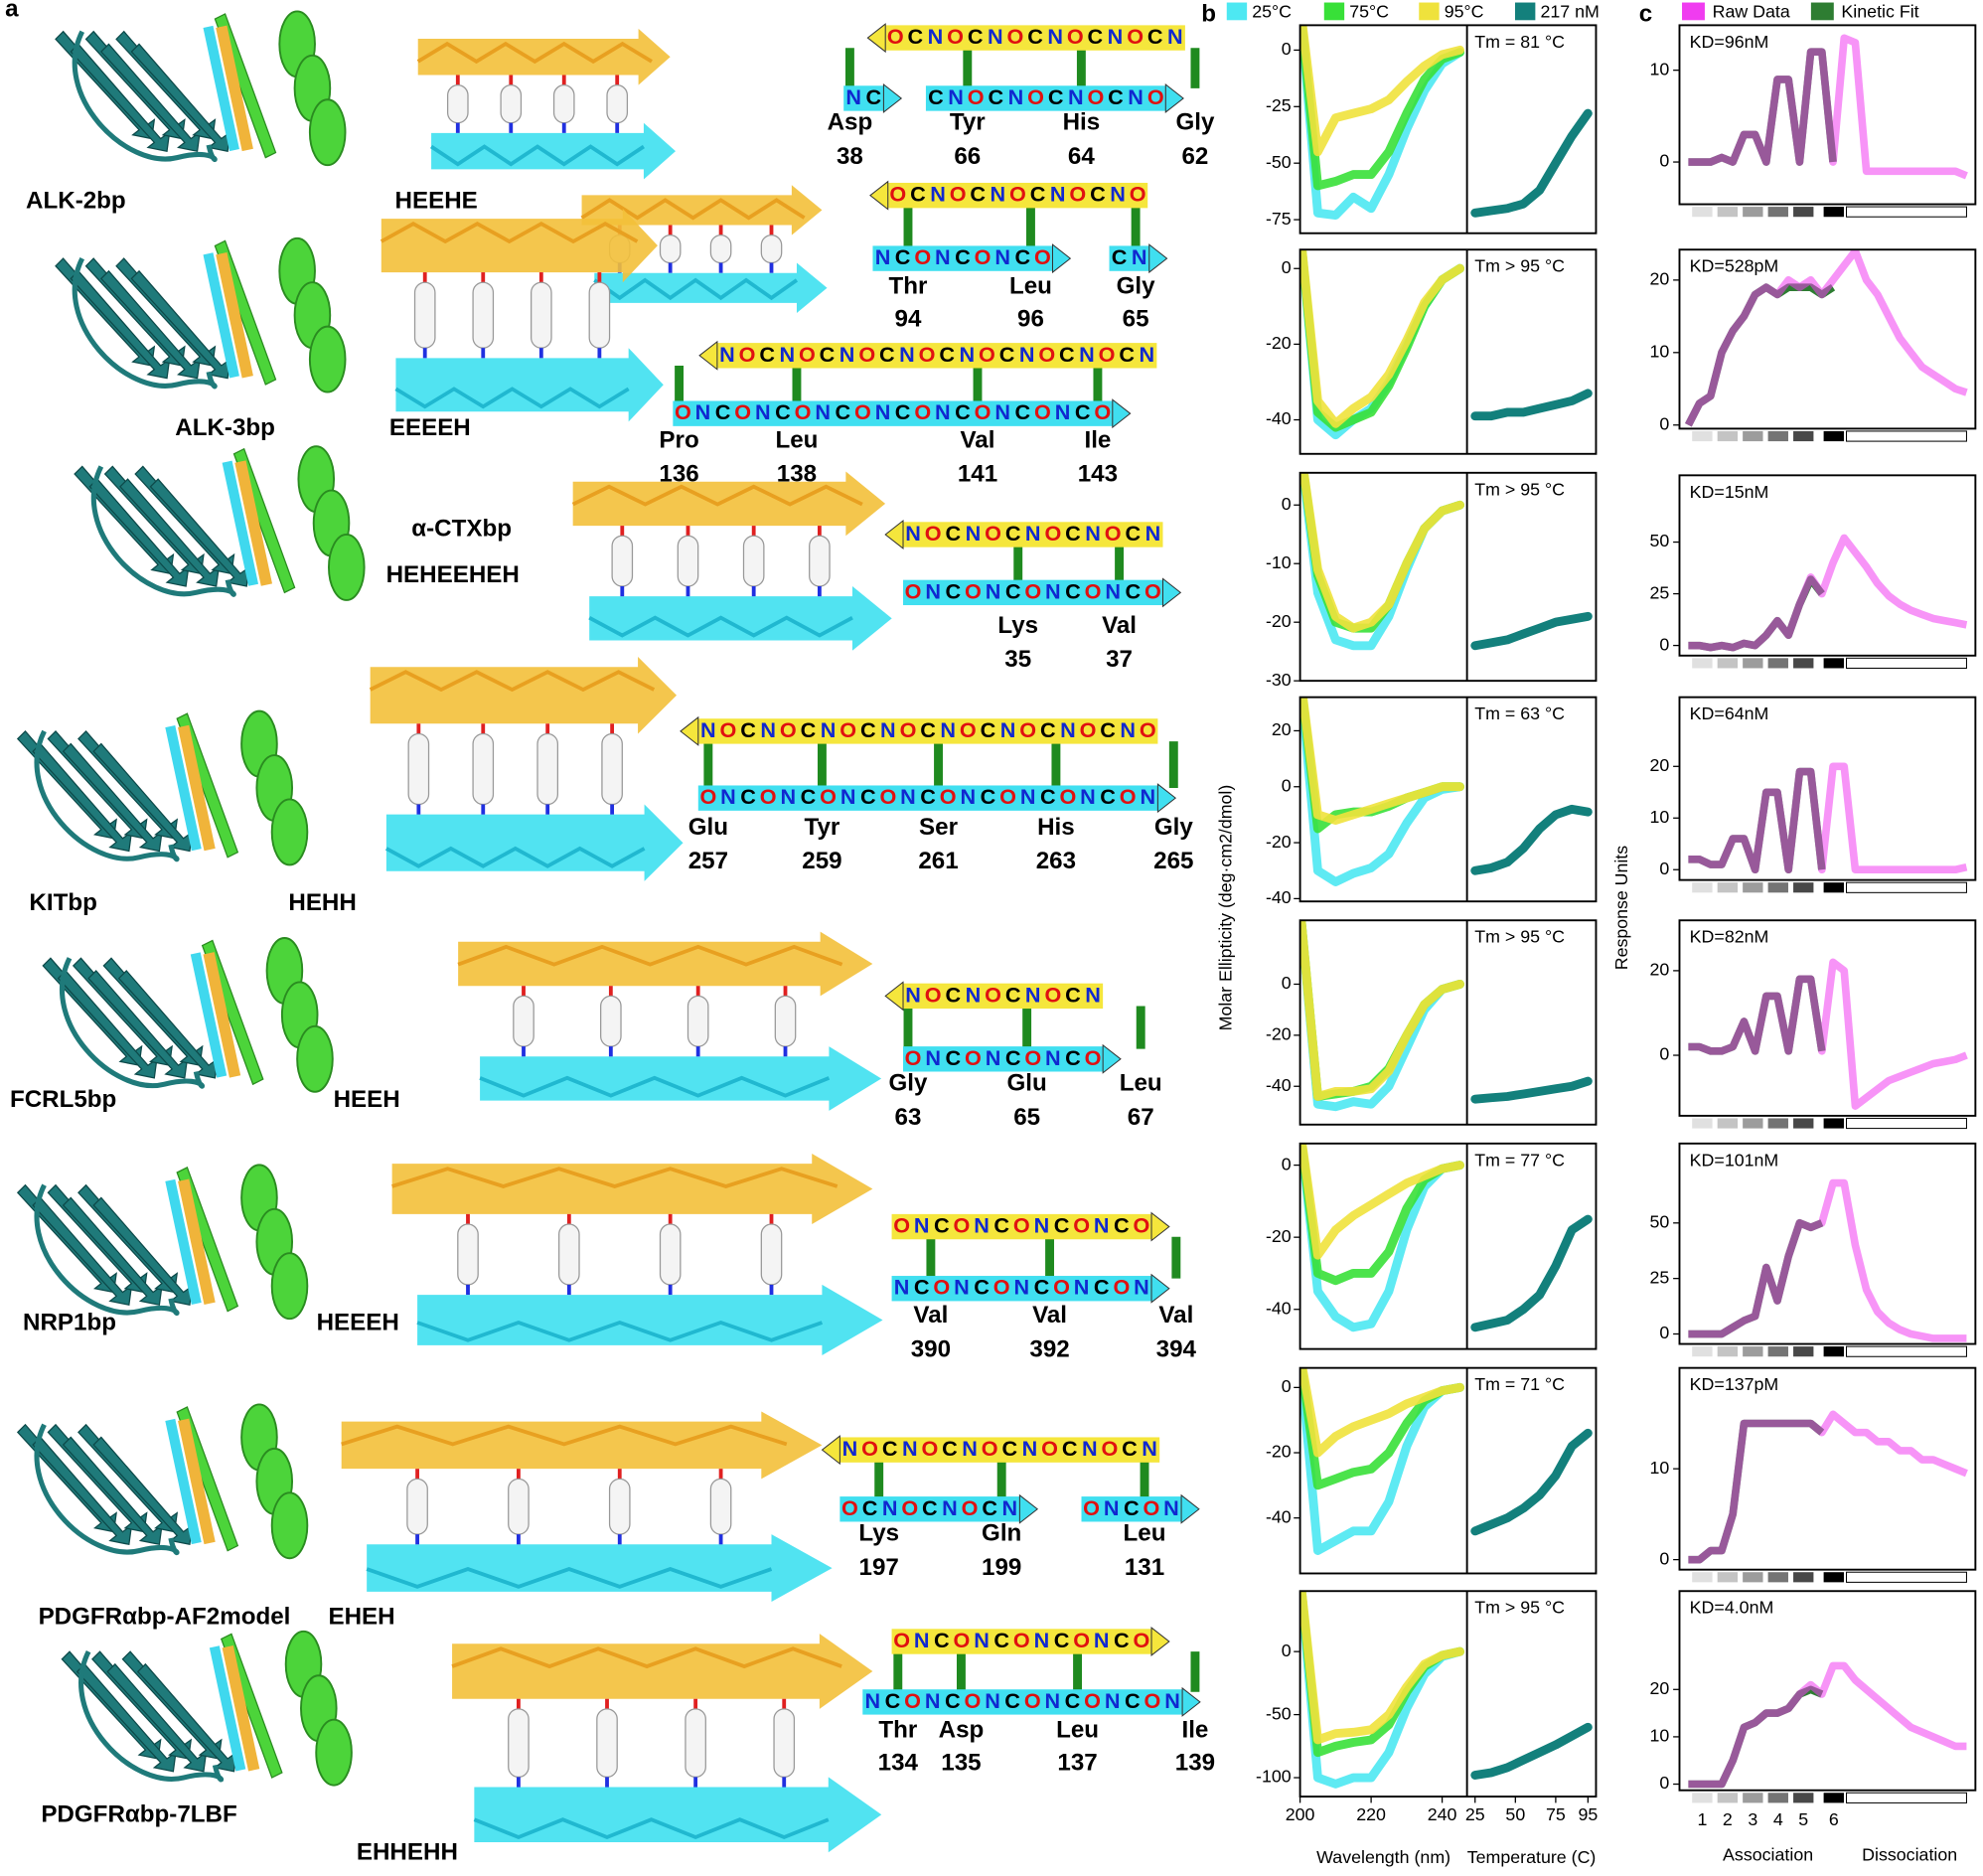 This screenshot has height=1876, width=1983. Describe the element at coordinates (678, 474) in the screenshot. I see `residue-number: 136` at that location.